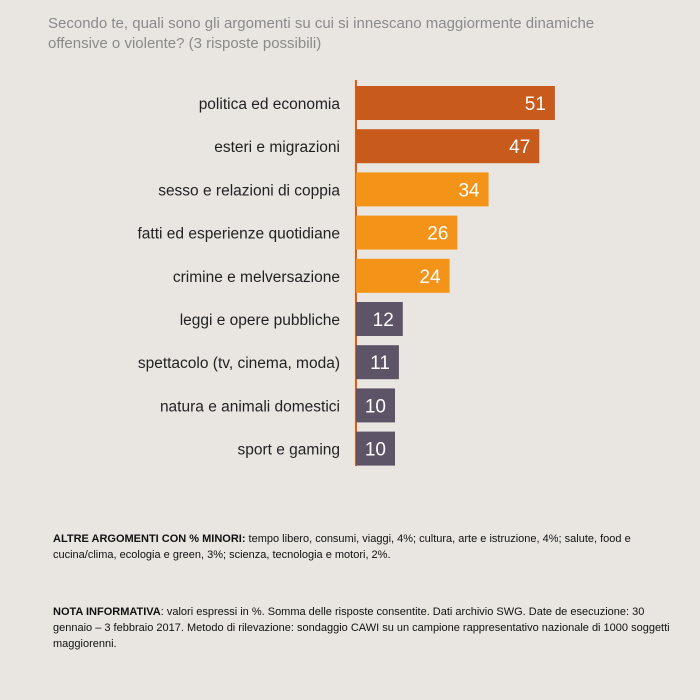 This screenshot has height=700, width=700. What do you see at coordinates (288, 450) in the screenshot?
I see `category-label: sport e gaming` at bounding box center [288, 450].